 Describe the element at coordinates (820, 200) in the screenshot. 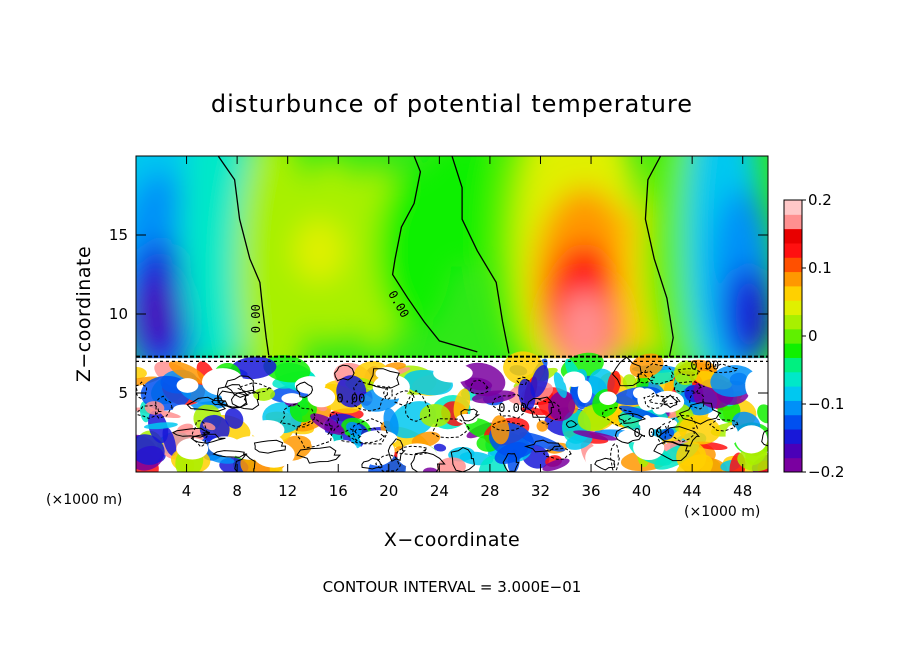

I see `colorbar-tick-label: 0.2` at that location.